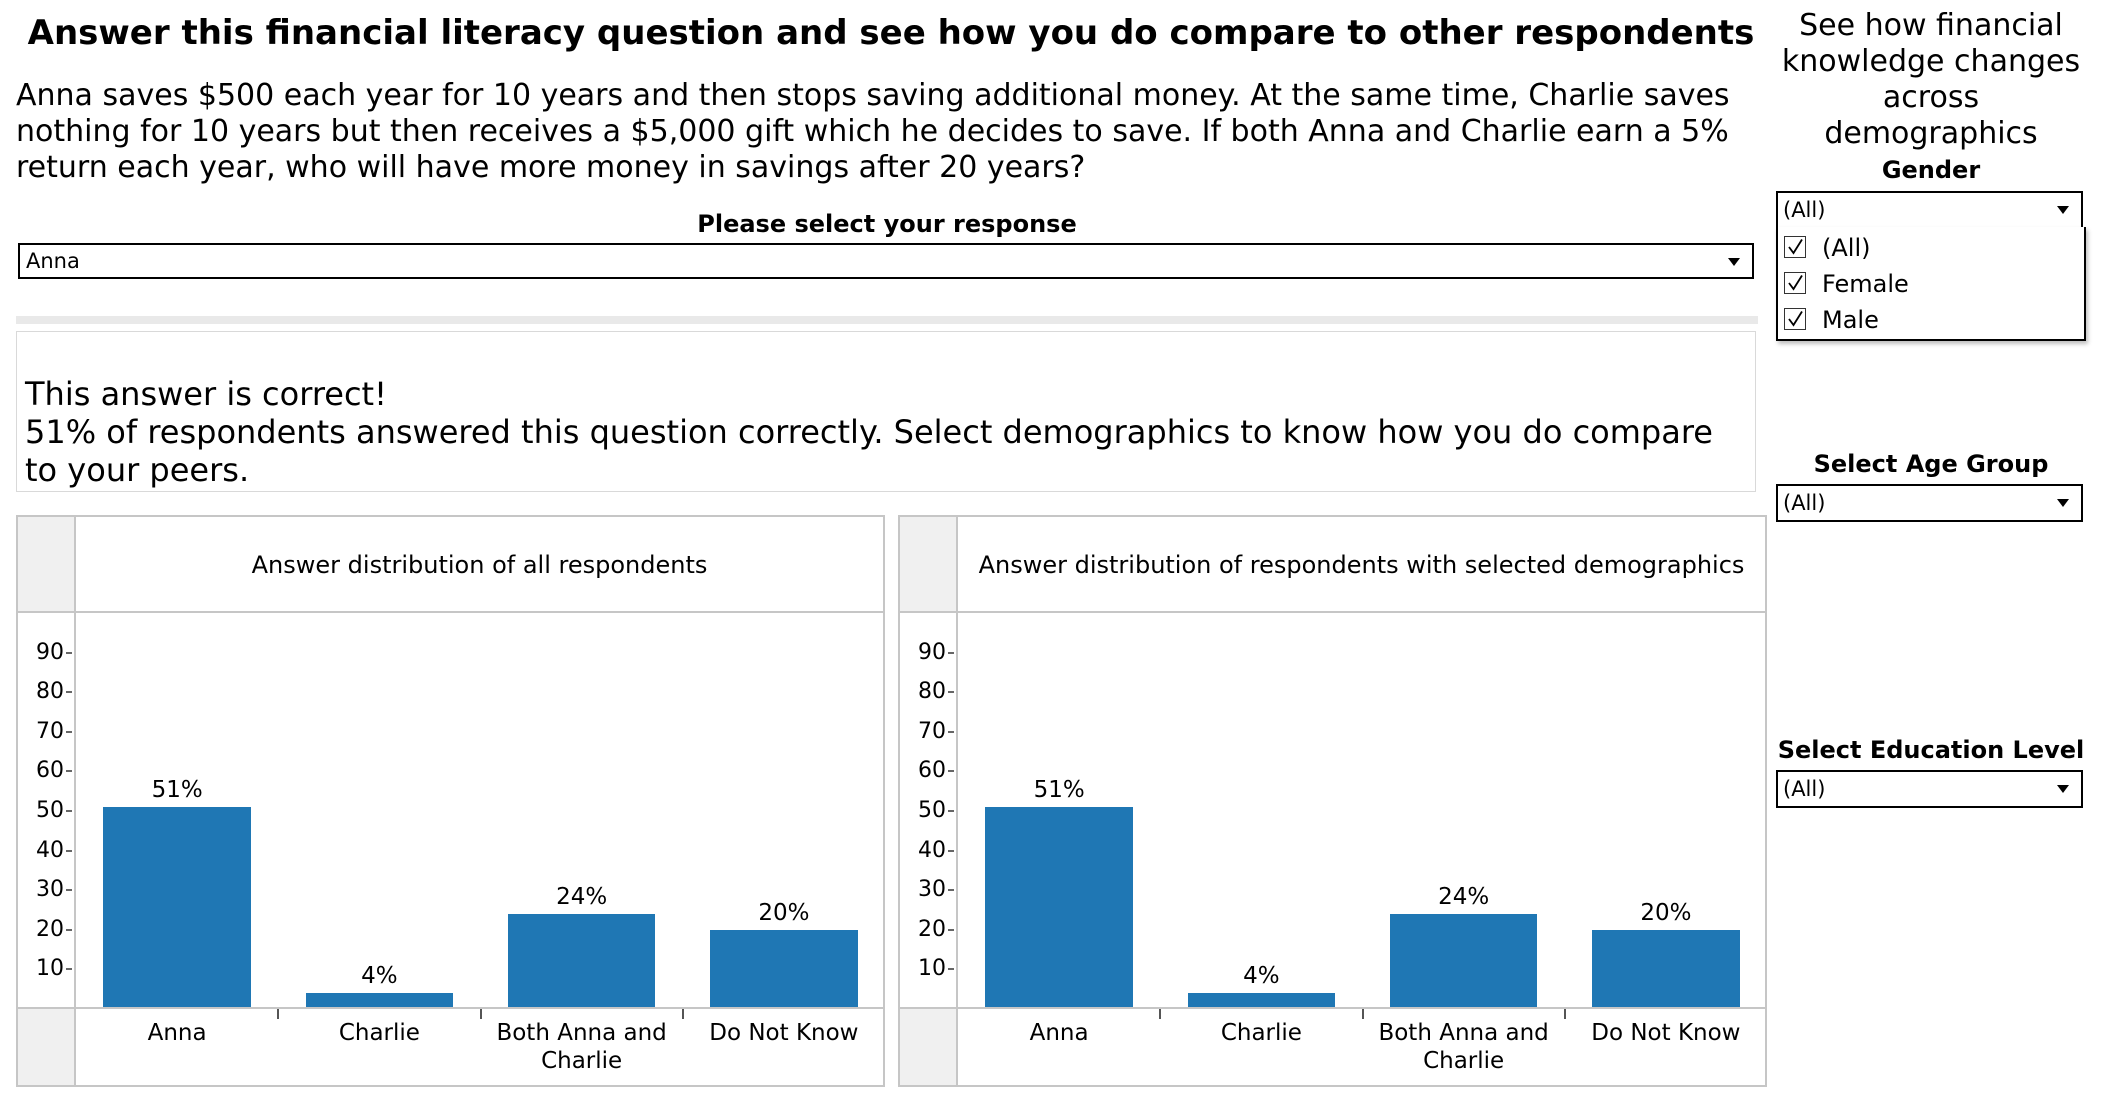  I want to click on education-filter-dropdown: (All), so click(1929, 789).